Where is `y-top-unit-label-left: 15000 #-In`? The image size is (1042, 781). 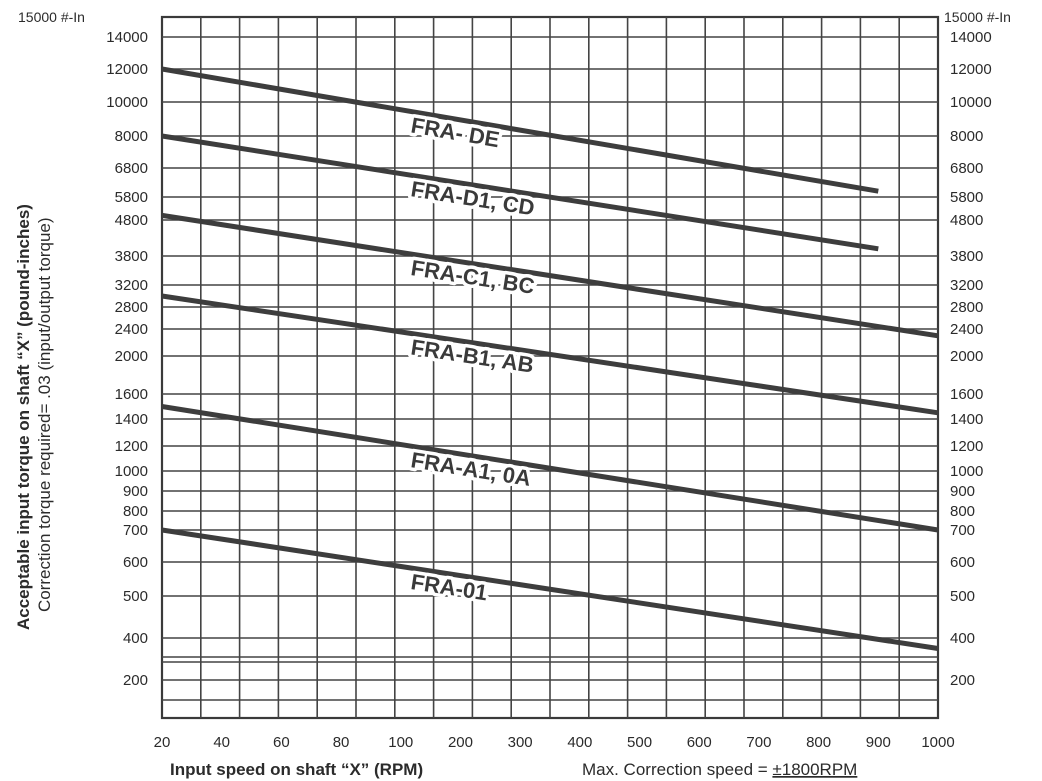 y-top-unit-label-left: 15000 #-In is located at coordinates (51, 17).